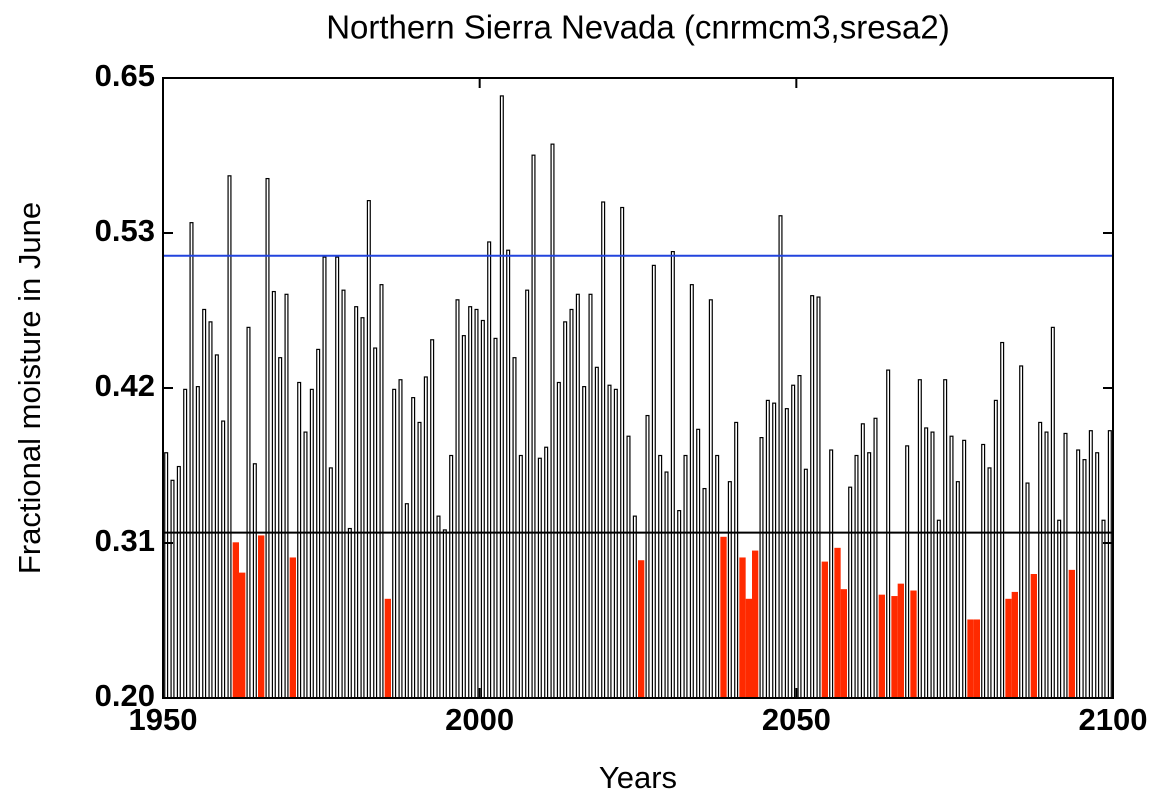 This screenshot has width=1166, height=799. Describe the element at coordinates (479, 719) in the screenshot. I see `x-tick-label: 2000` at that location.